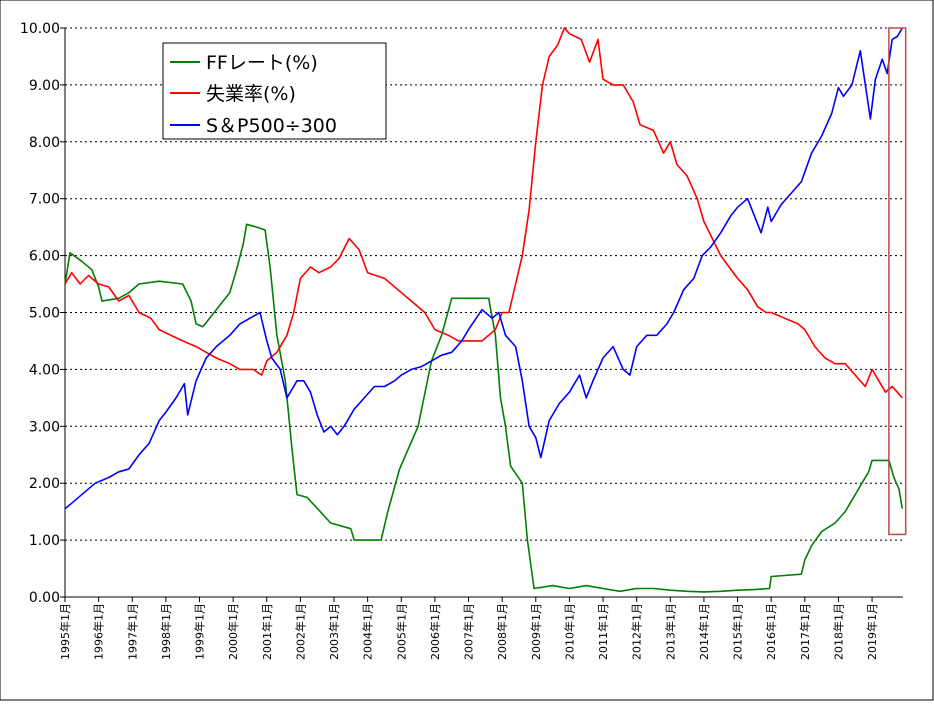  I want to click on x-tick-label: 2016年1月, so click(771, 631).